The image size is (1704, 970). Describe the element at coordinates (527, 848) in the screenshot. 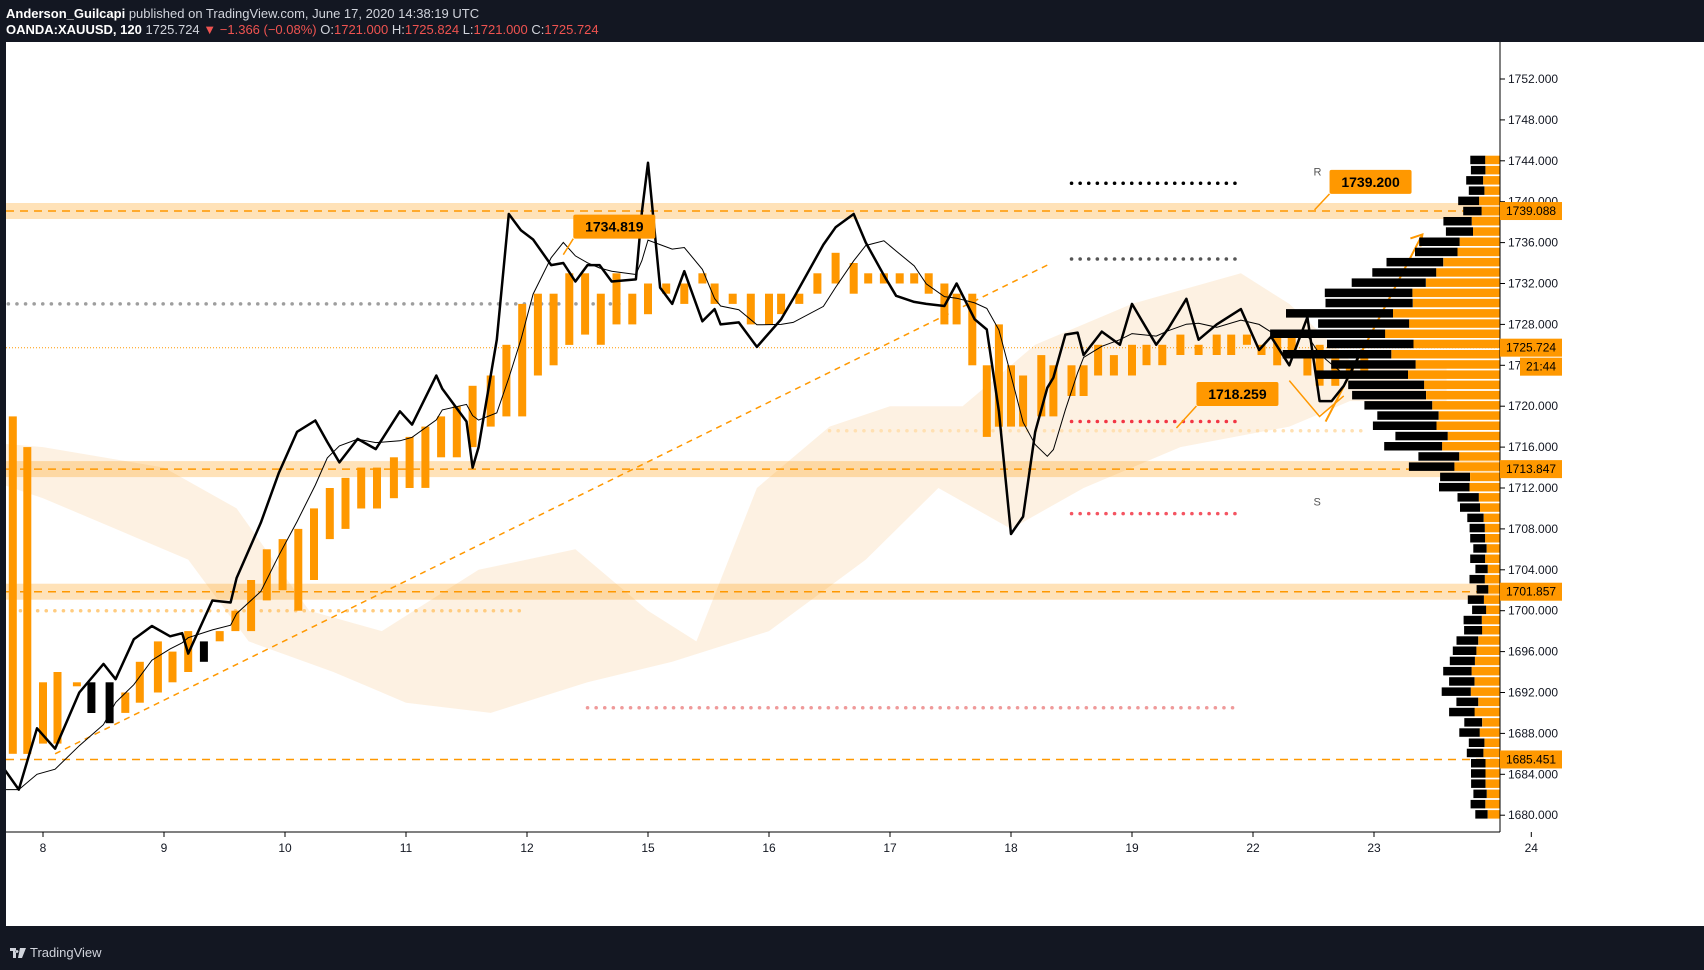

I see `x-tick-label: 12` at that location.